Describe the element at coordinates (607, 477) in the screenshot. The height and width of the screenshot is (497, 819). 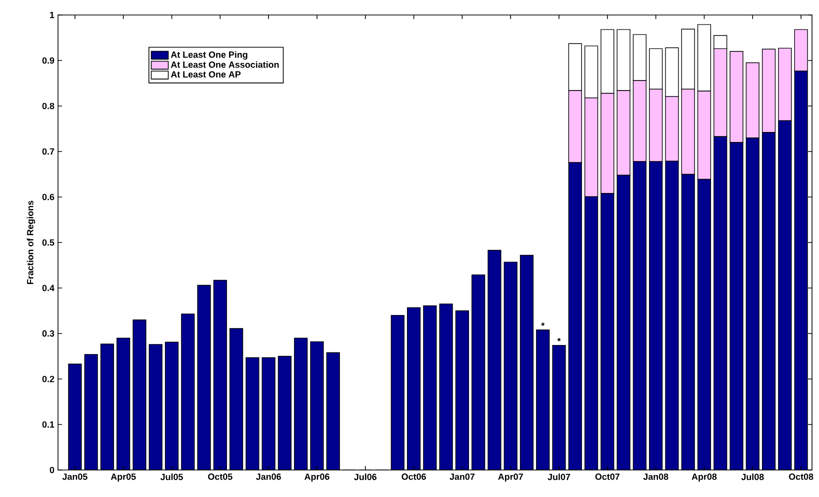
I see `x-tick-label: Oct07` at that location.